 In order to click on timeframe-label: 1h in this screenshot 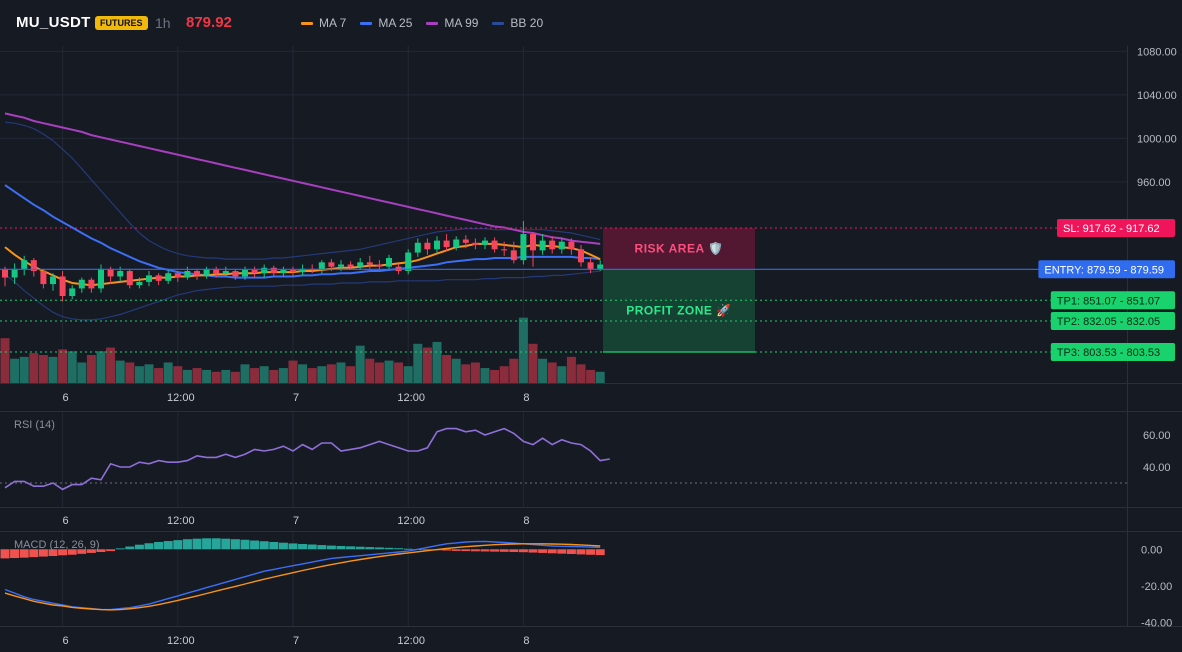, I will do `click(163, 23)`.